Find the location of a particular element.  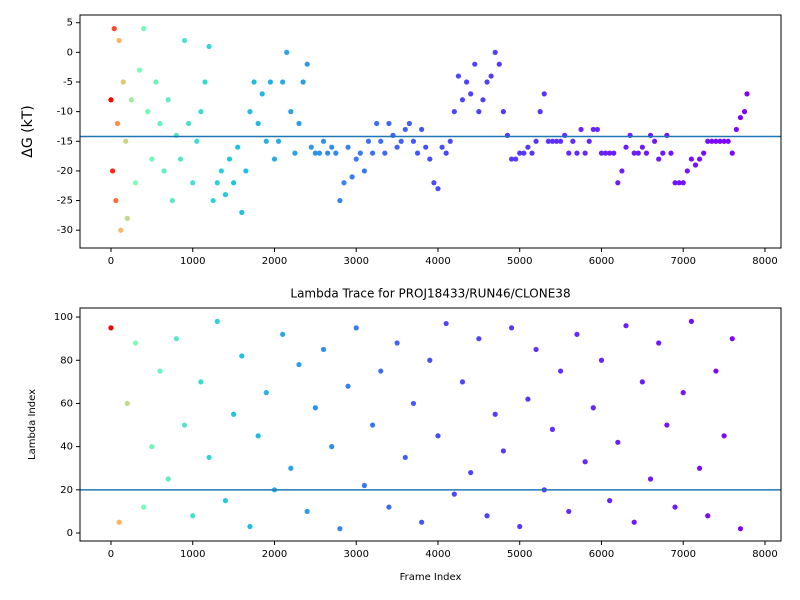

y-tick-label: 40 is located at coordinates (66, 447).